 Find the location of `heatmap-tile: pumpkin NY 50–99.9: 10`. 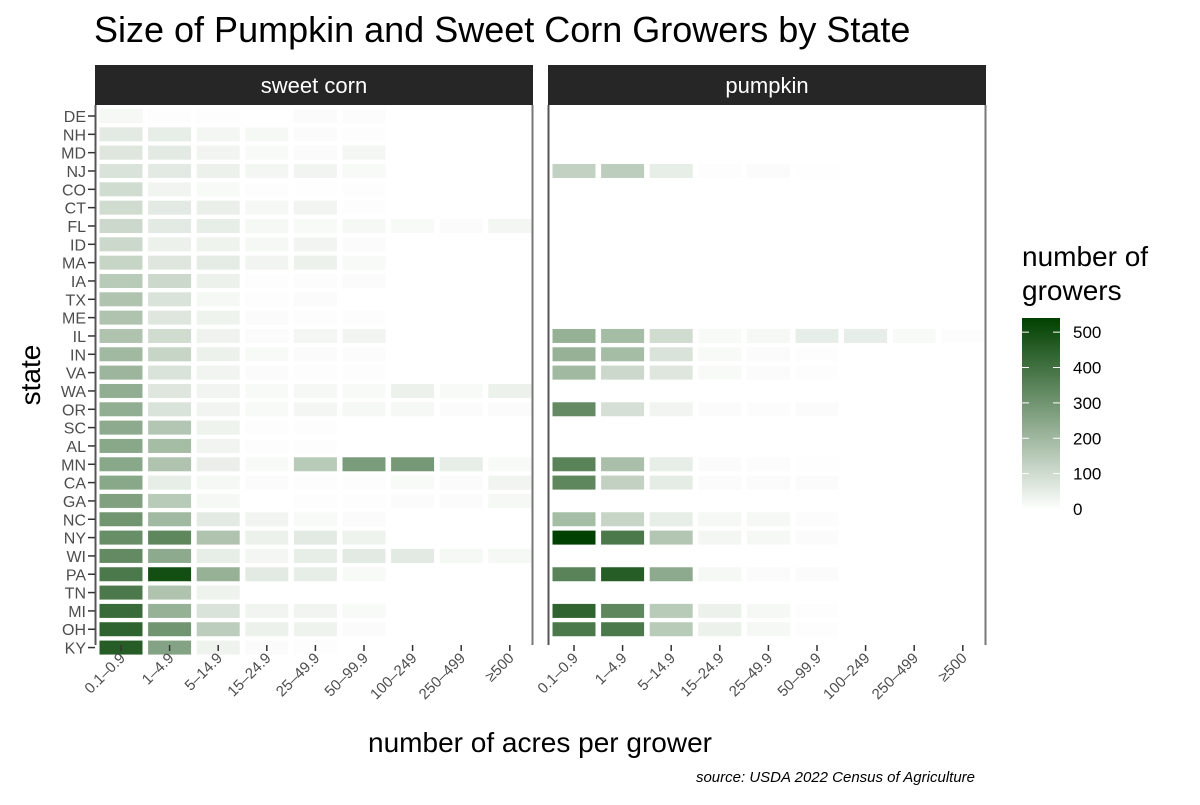

heatmap-tile: pumpkin NY 50–99.9: 10 is located at coordinates (817, 537).